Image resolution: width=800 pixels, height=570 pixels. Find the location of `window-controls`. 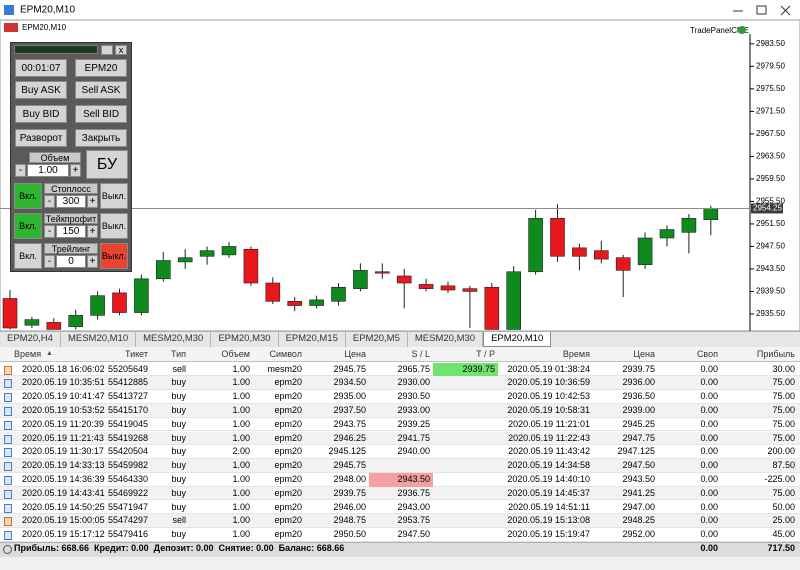

window-controls is located at coordinates (762, 10).